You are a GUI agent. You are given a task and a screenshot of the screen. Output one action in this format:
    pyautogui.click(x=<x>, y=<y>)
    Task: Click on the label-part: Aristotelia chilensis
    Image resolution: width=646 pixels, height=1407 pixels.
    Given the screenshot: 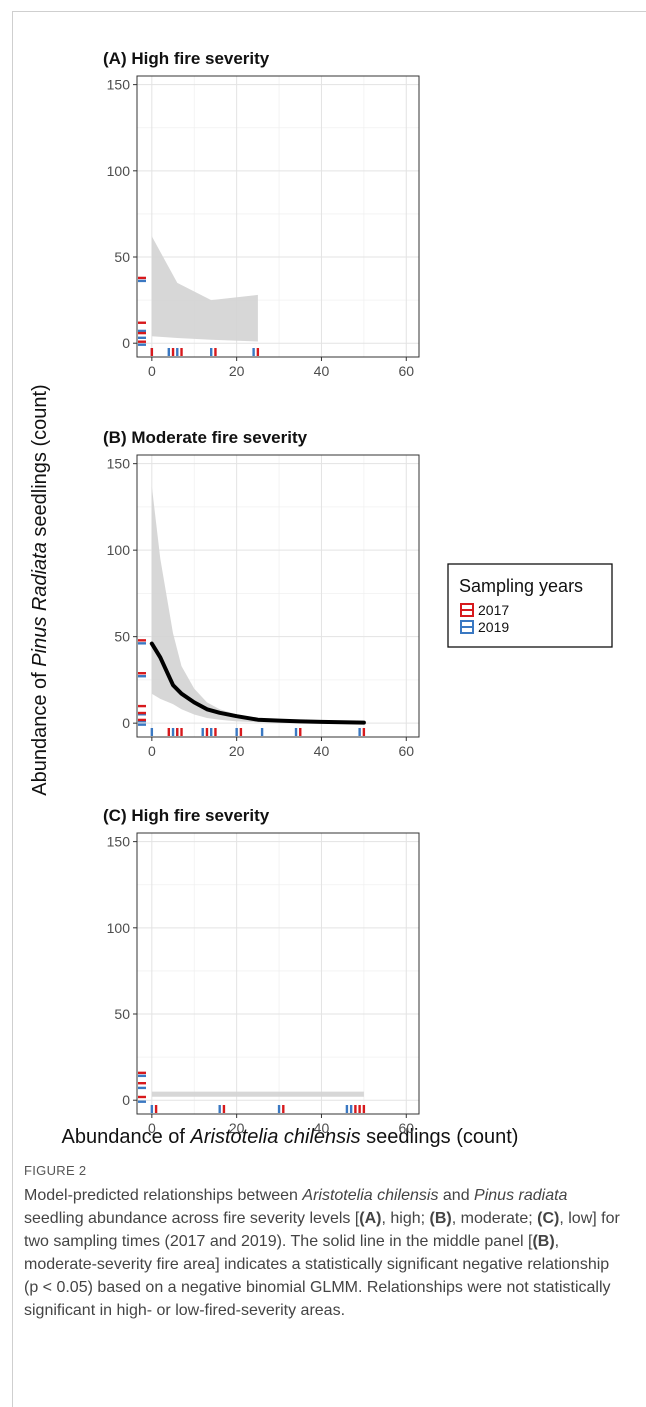 What is the action you would take?
    pyautogui.click(x=275, y=1137)
    